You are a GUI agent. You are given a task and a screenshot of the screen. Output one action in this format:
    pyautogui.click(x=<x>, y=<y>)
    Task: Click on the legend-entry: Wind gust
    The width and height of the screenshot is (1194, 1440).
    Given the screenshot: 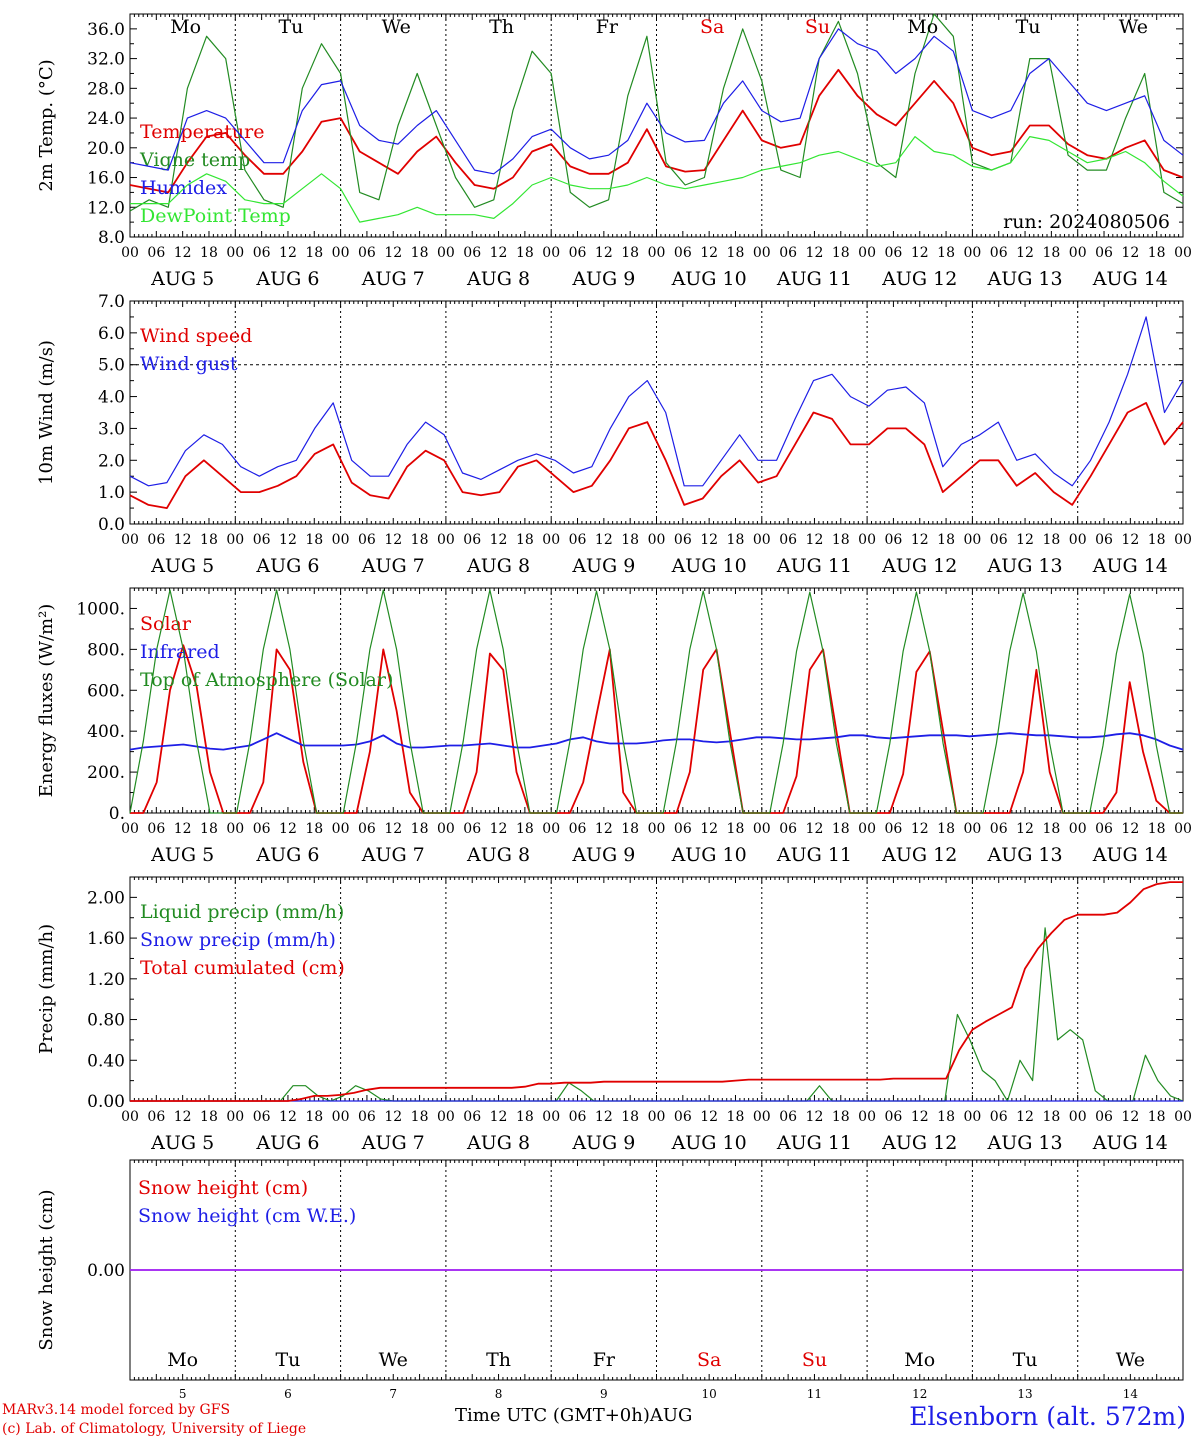 What is the action you would take?
    pyautogui.click(x=189, y=364)
    